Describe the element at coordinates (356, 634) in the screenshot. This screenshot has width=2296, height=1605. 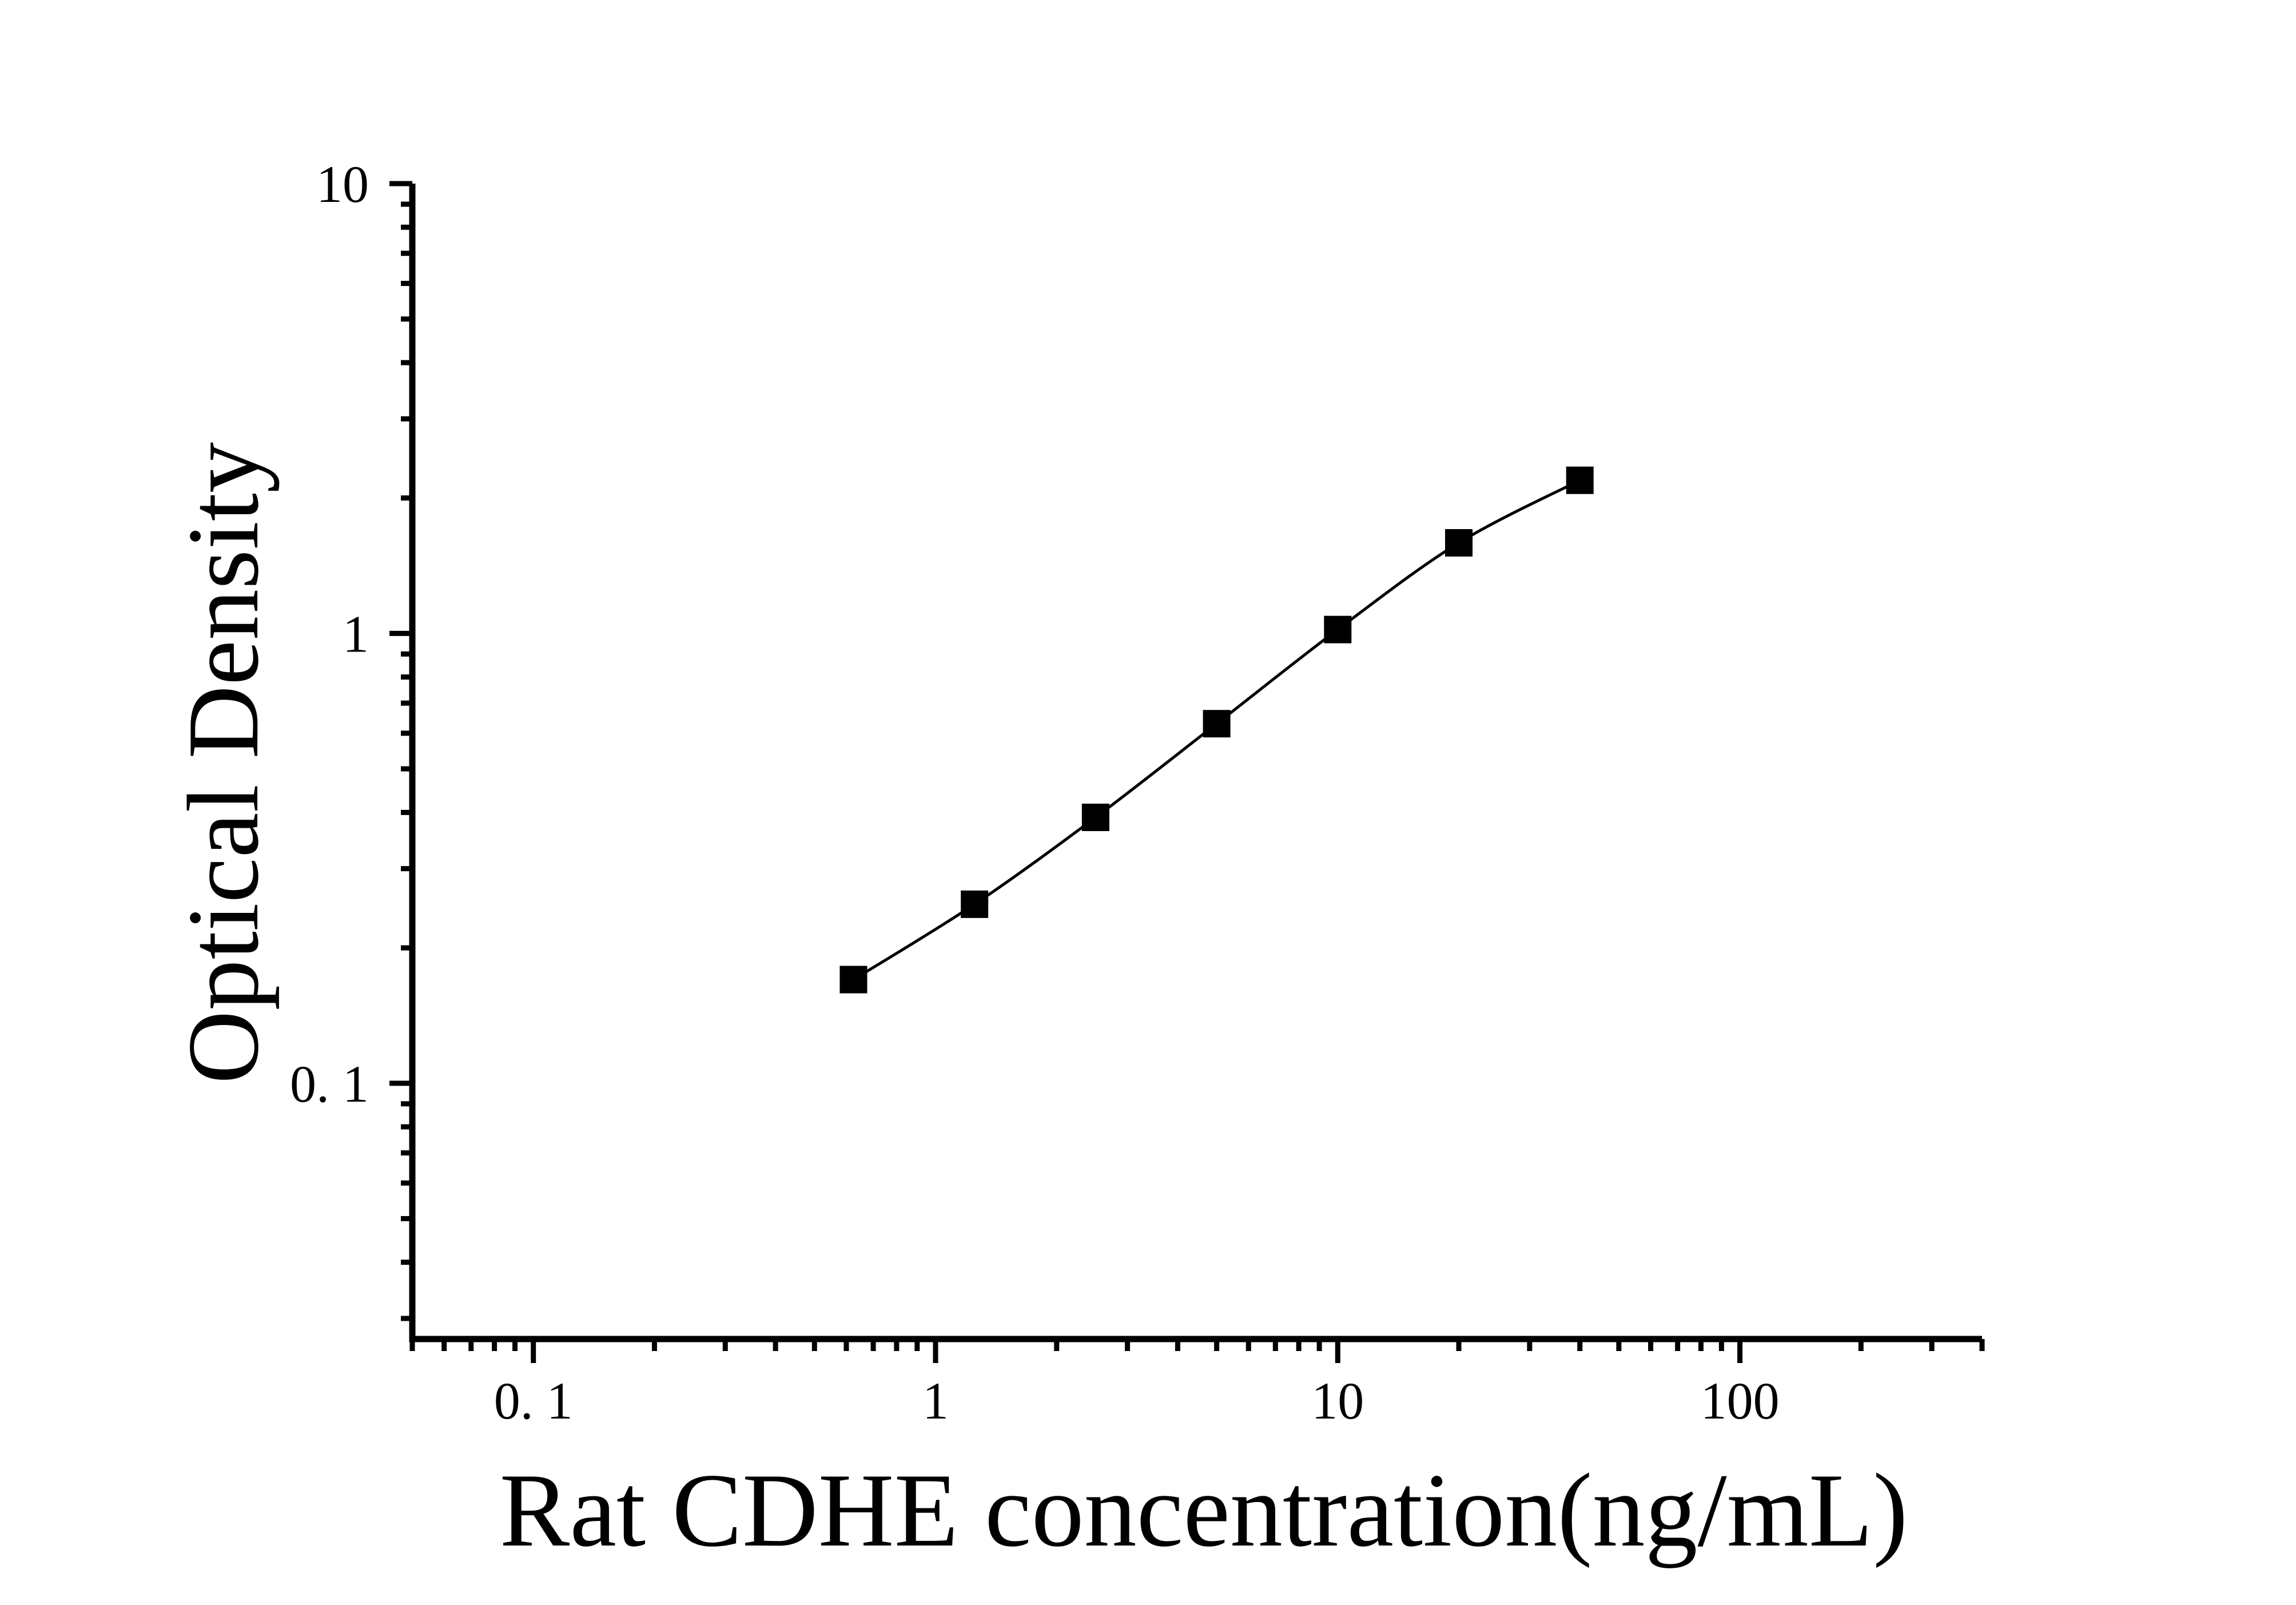
I see `y-tick-label: 1` at that location.